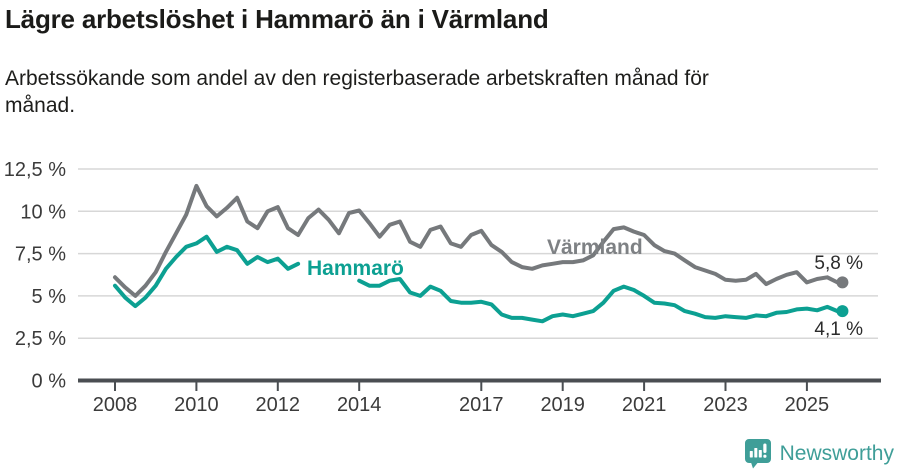  Describe the element at coordinates (838, 263) in the screenshot. I see `varmland-end-value-label: 5,8 %` at that location.